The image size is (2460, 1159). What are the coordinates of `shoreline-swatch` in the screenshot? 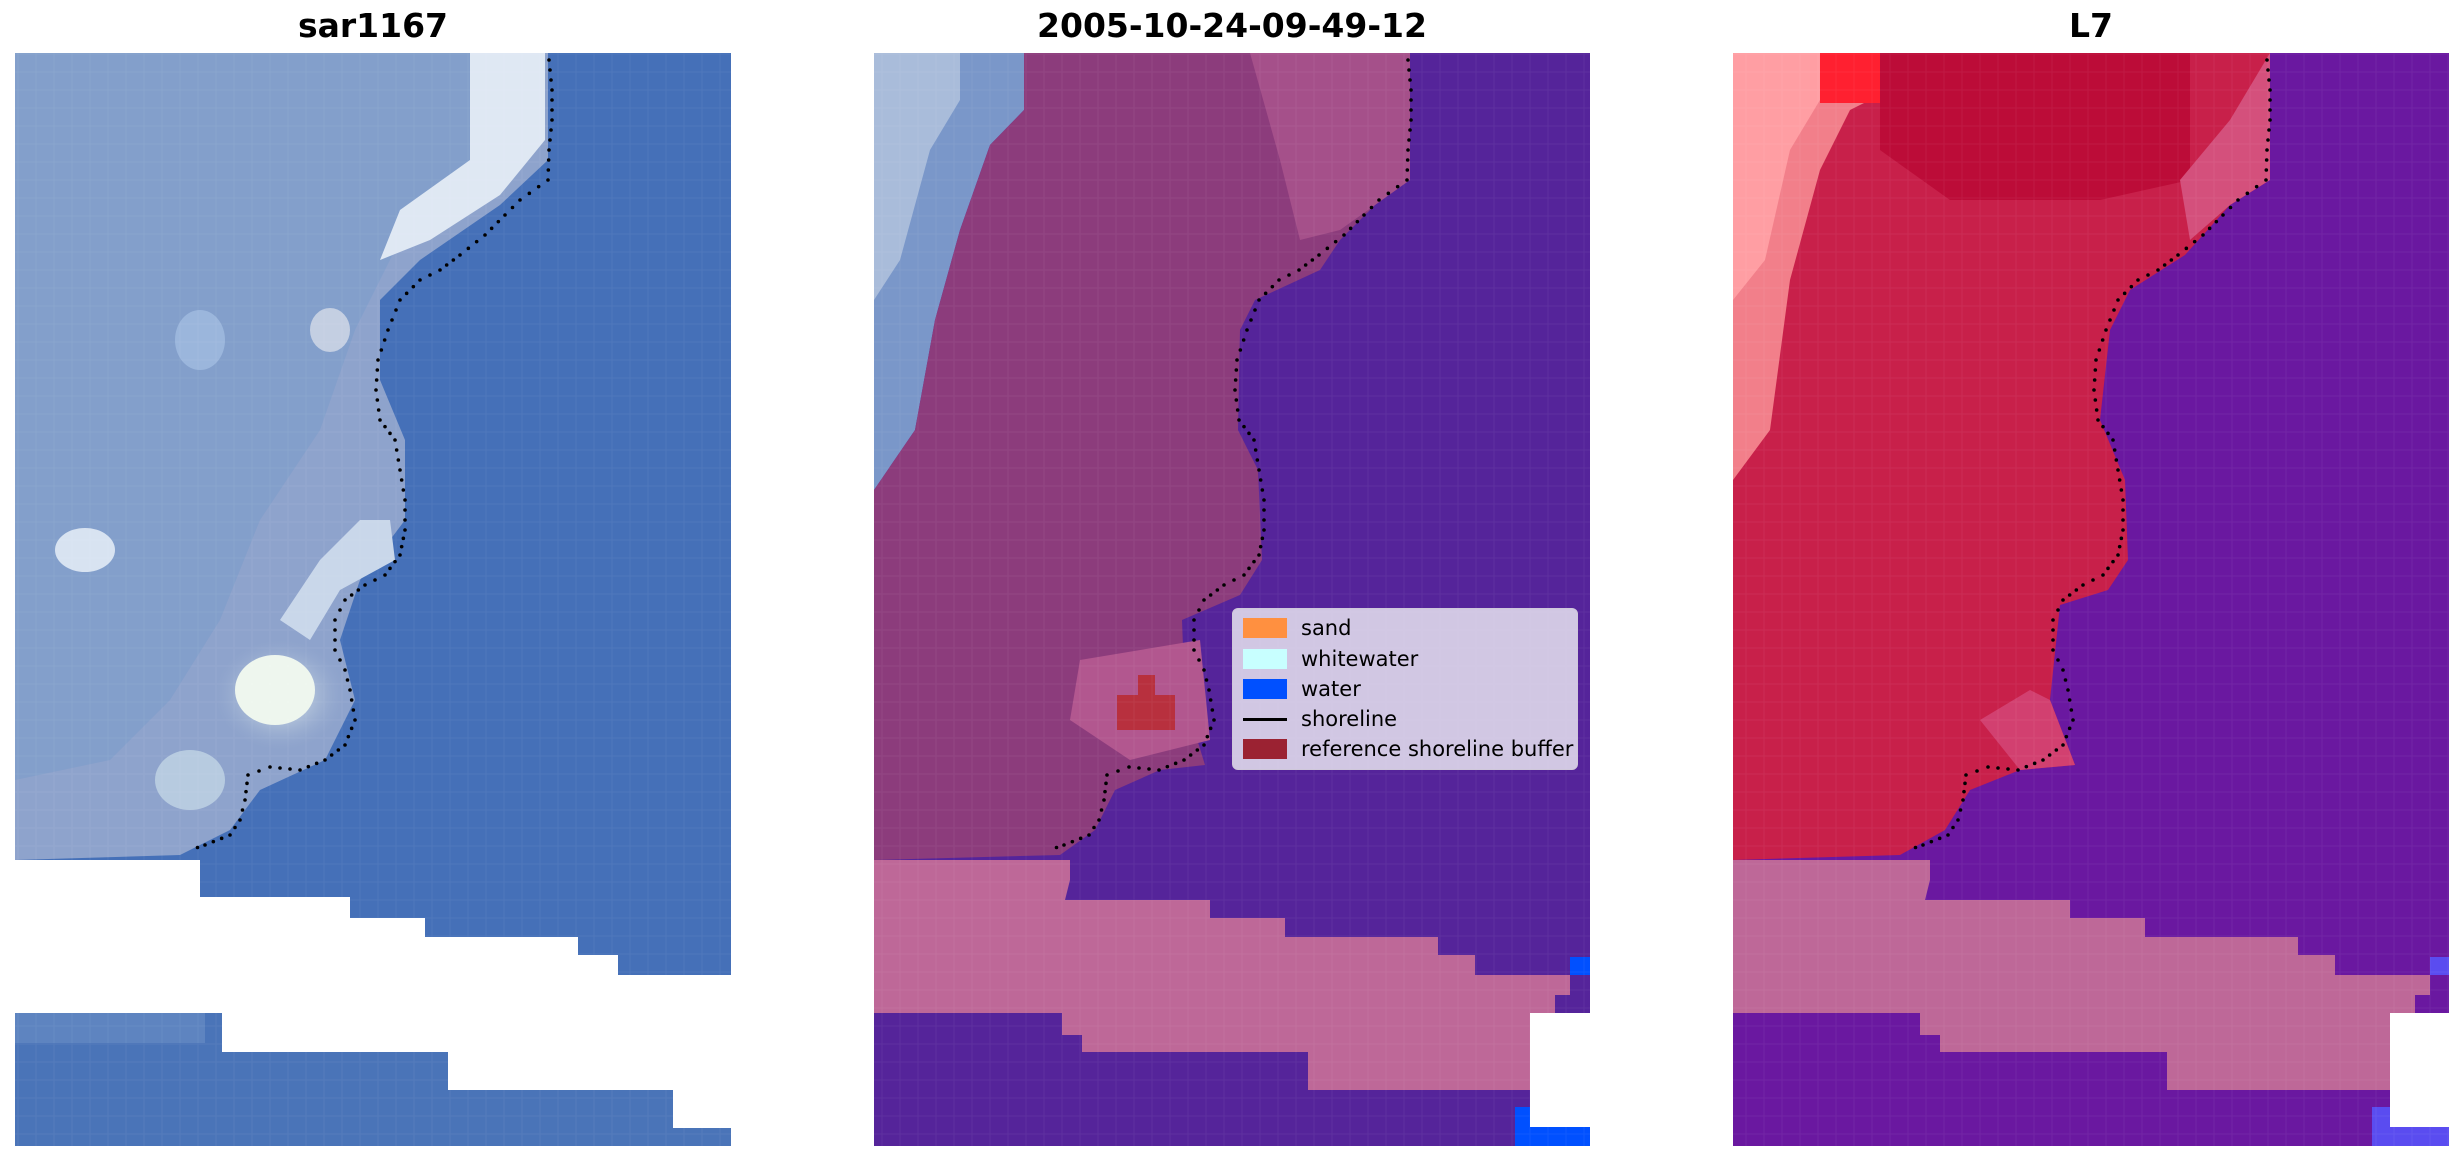 It's located at (1265, 719).